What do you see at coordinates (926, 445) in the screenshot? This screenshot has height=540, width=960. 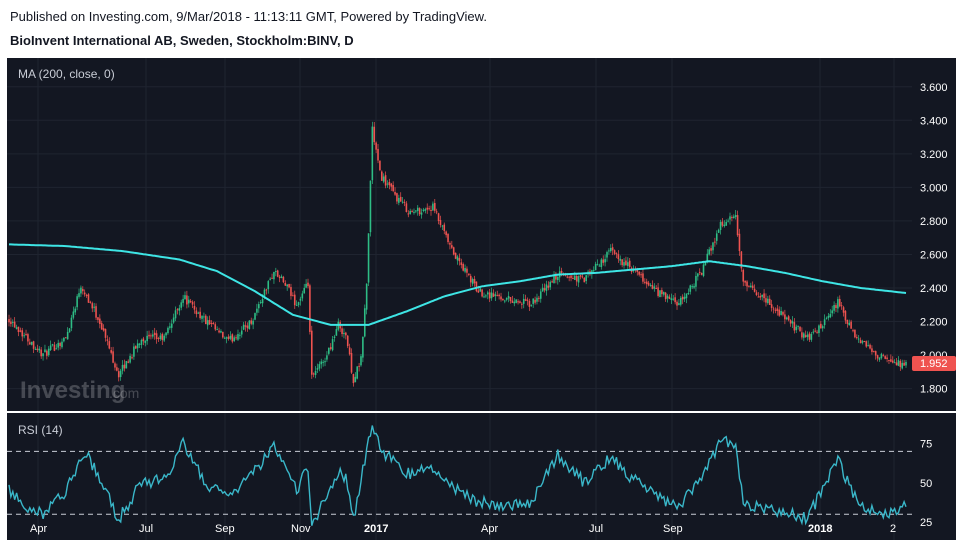 I see `rsi-tick-label: 75` at bounding box center [926, 445].